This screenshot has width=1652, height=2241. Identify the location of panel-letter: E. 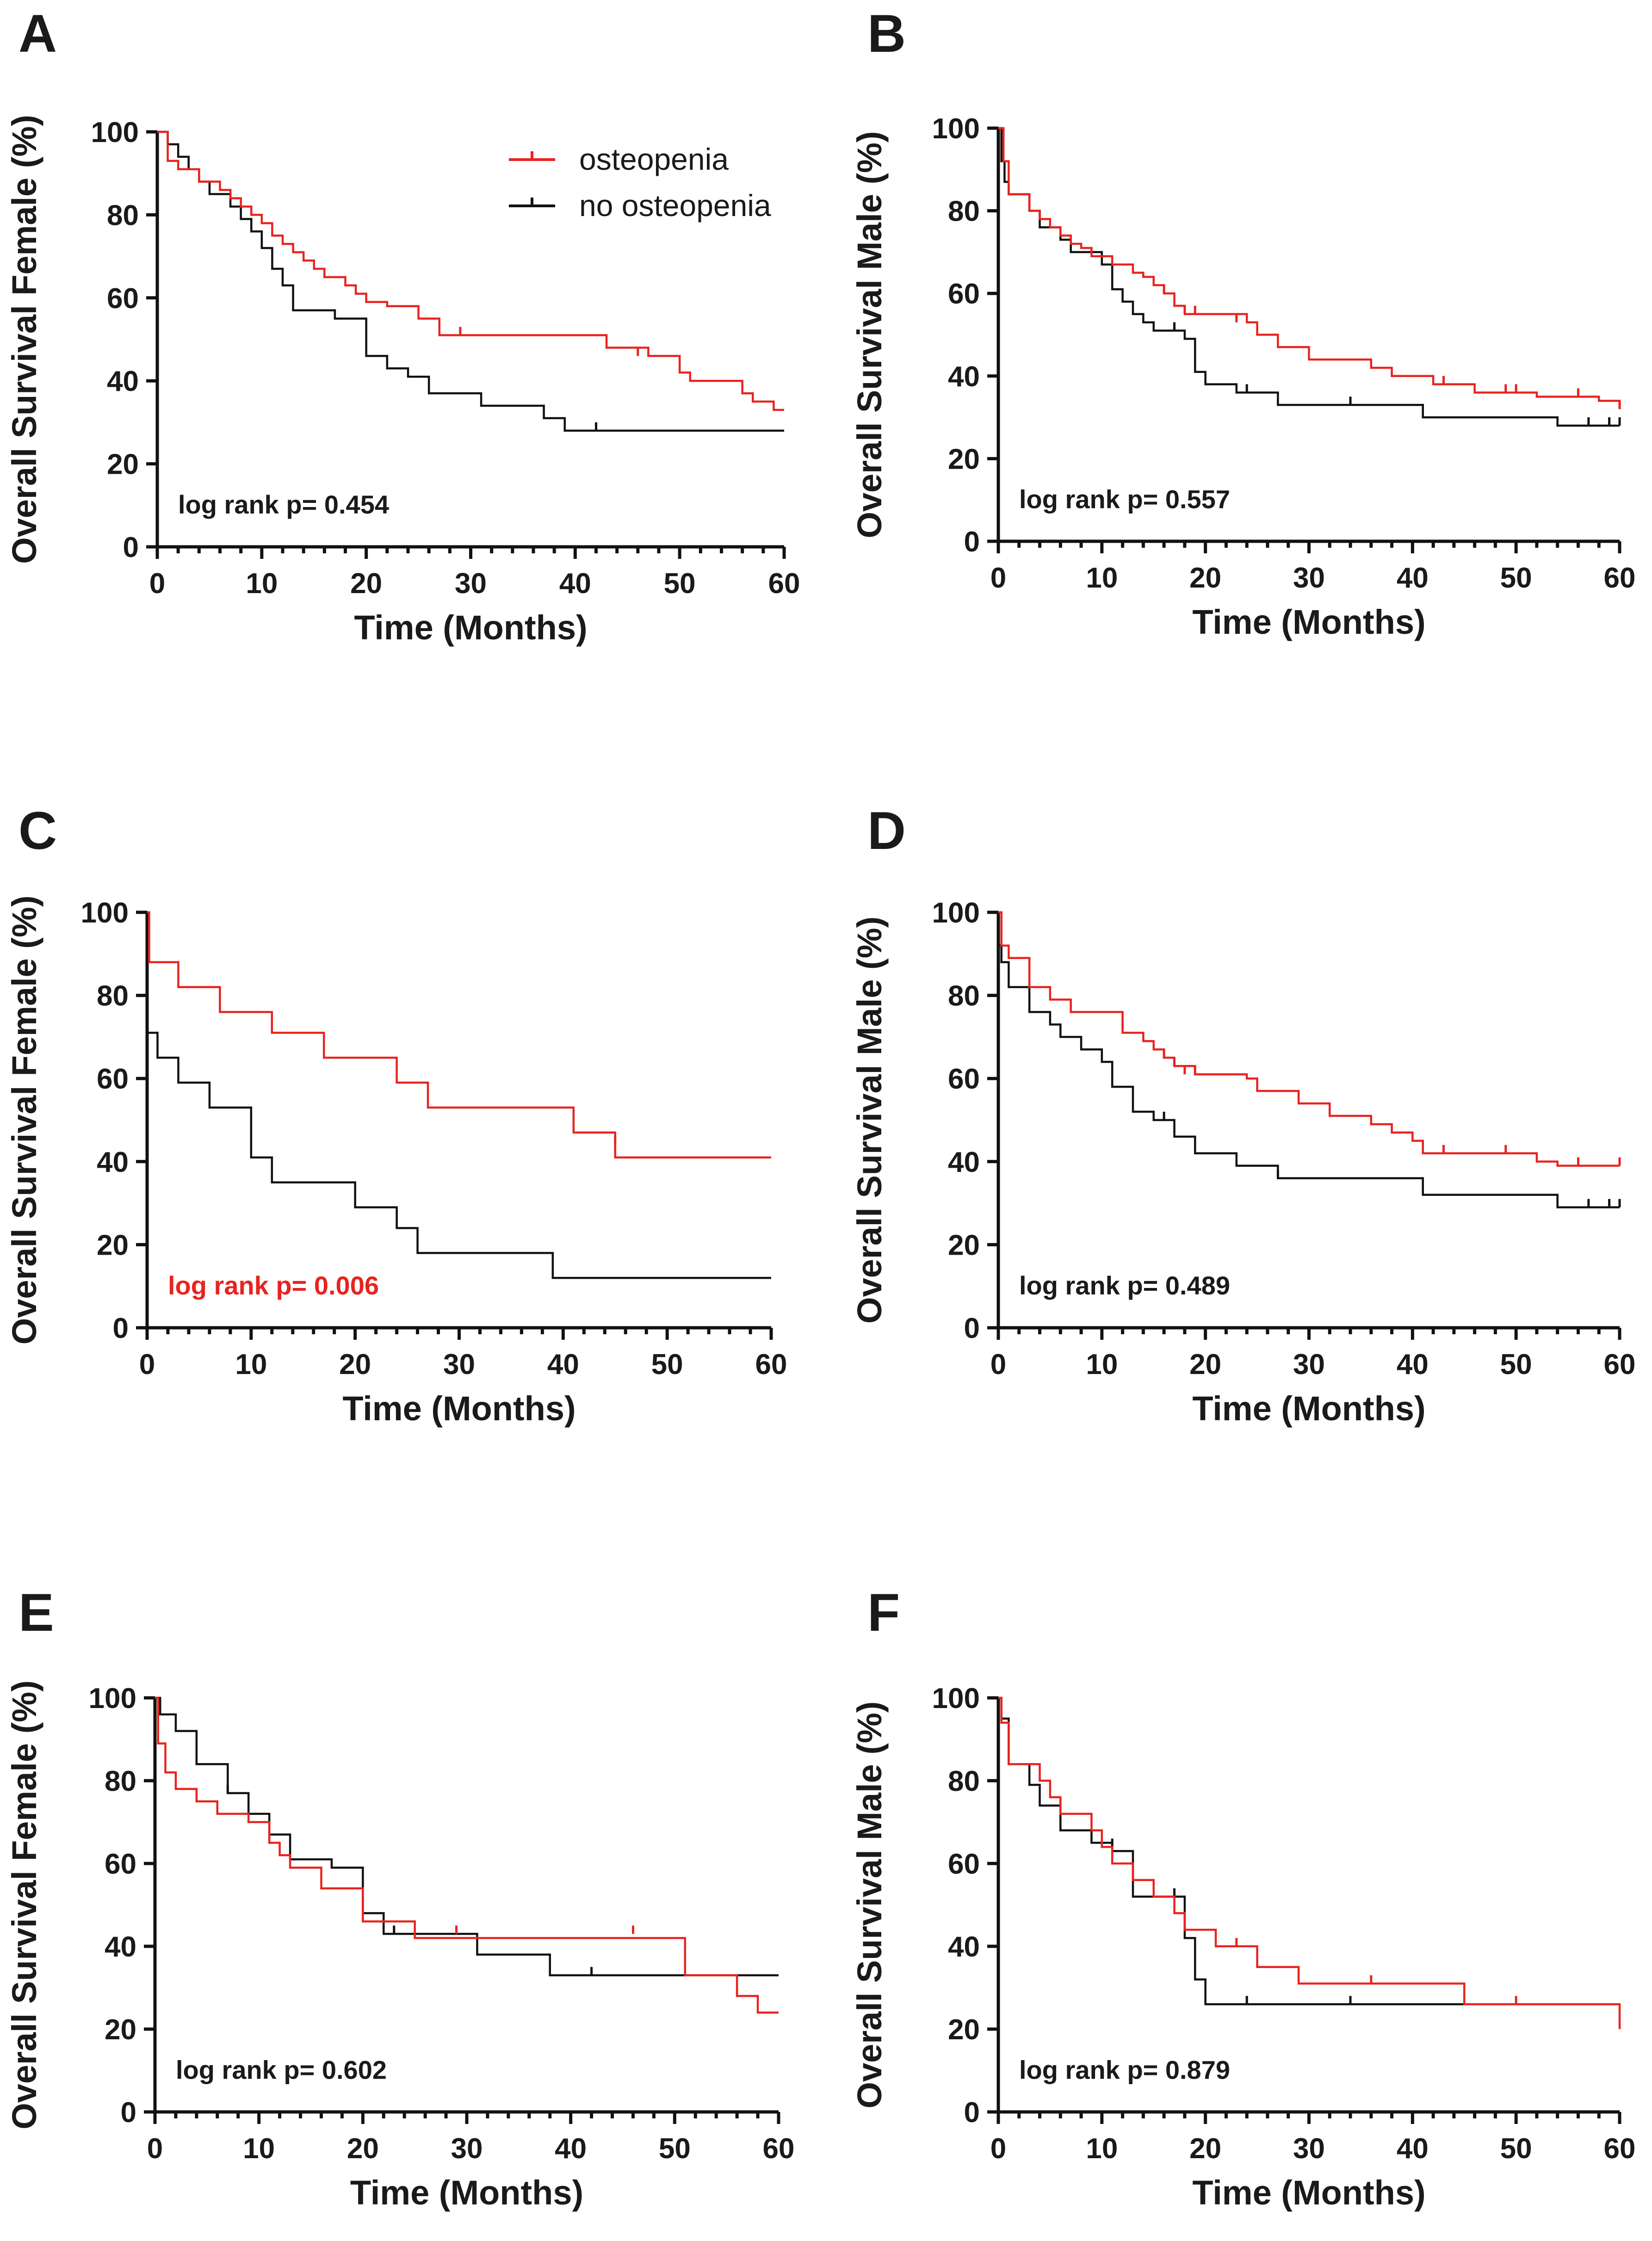
(36, 1613).